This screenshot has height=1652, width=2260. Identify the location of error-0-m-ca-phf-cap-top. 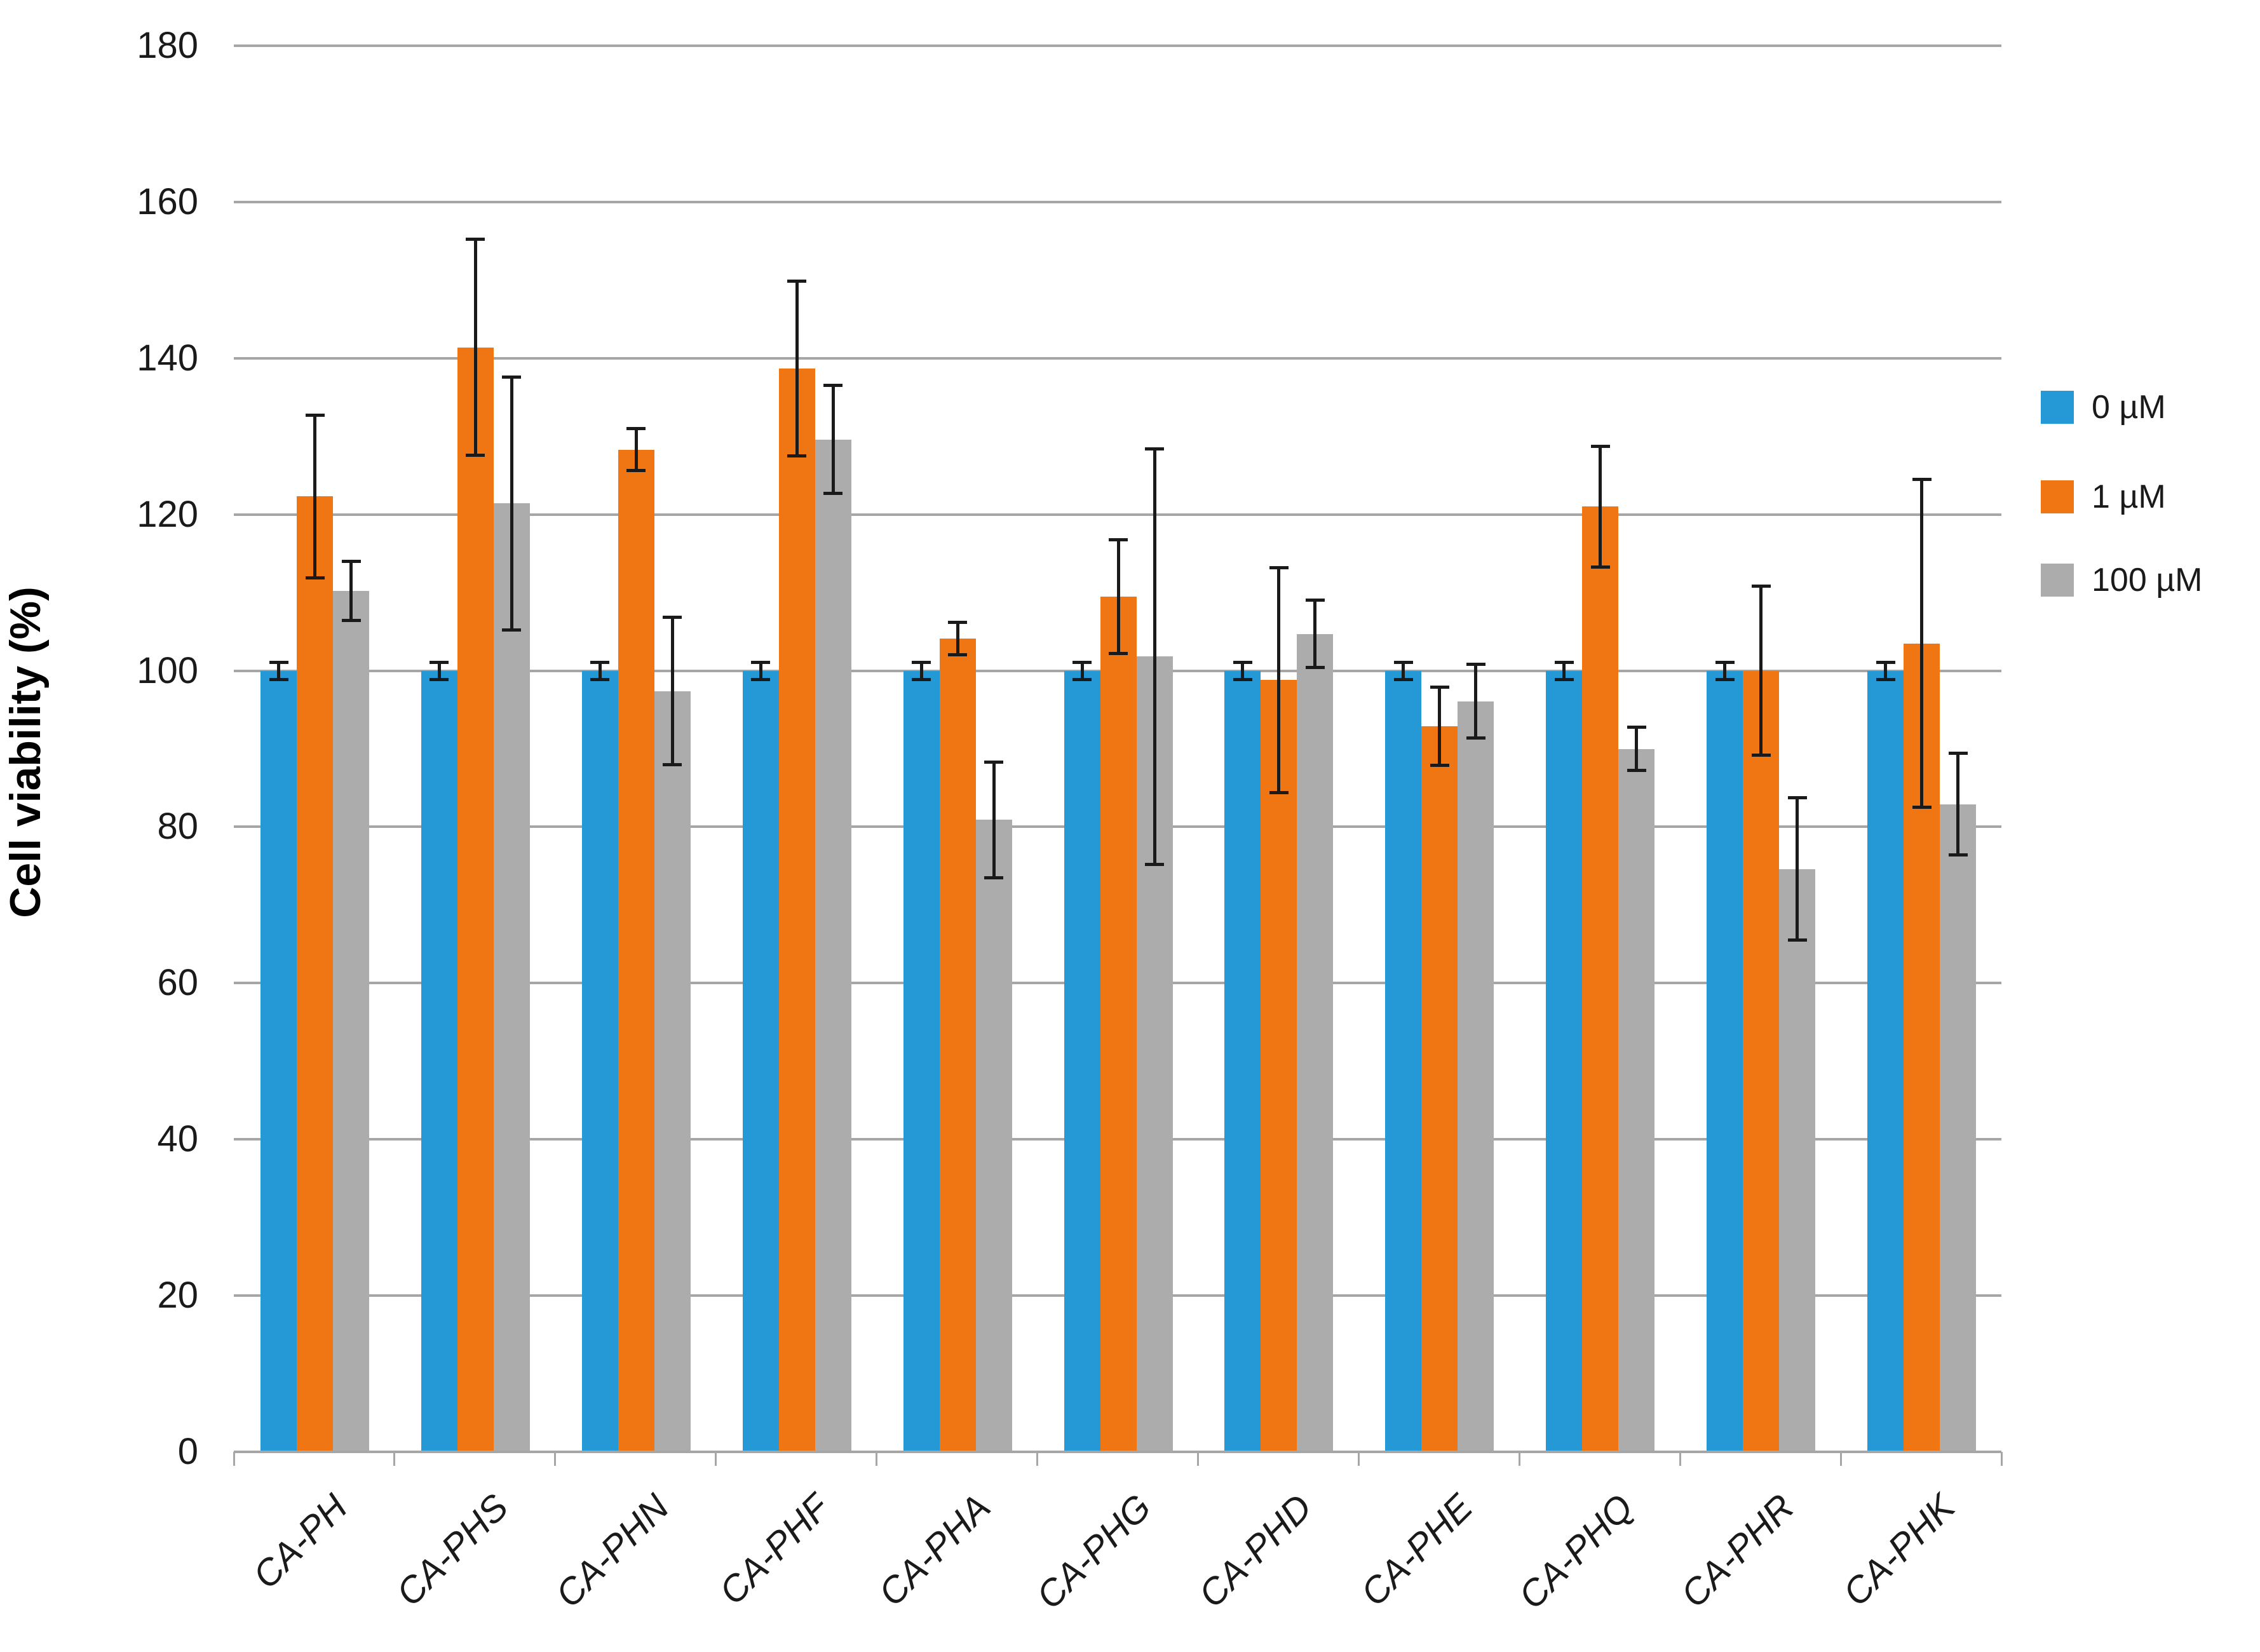
(761, 662).